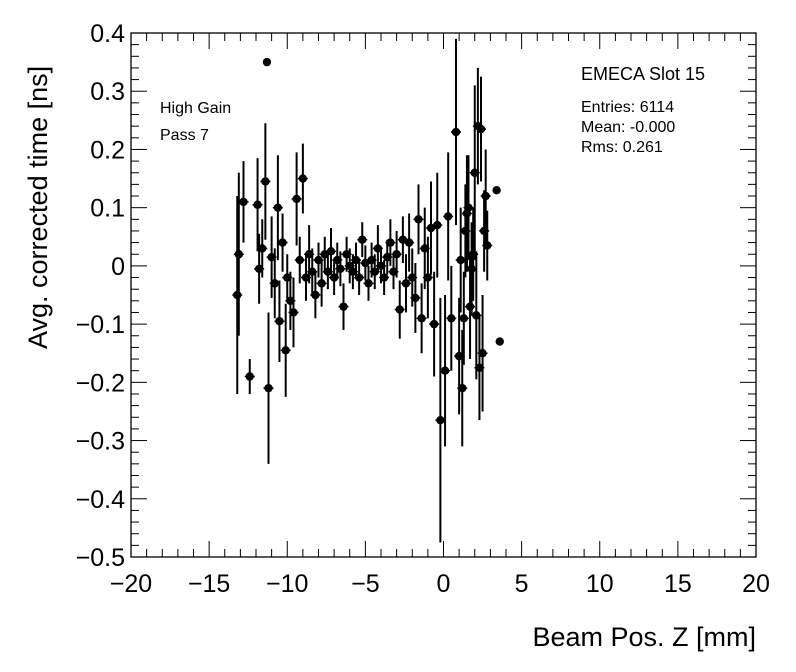  What do you see at coordinates (209, 584) in the screenshot?
I see `x-tick-label: −15` at bounding box center [209, 584].